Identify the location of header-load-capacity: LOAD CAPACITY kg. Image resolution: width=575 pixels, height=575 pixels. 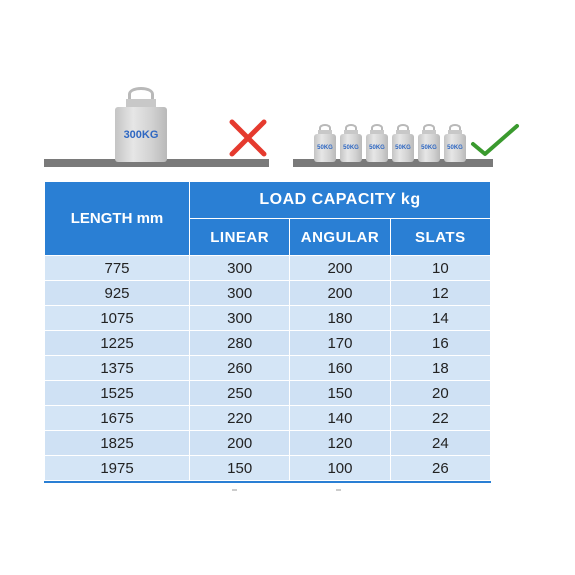
(340, 200).